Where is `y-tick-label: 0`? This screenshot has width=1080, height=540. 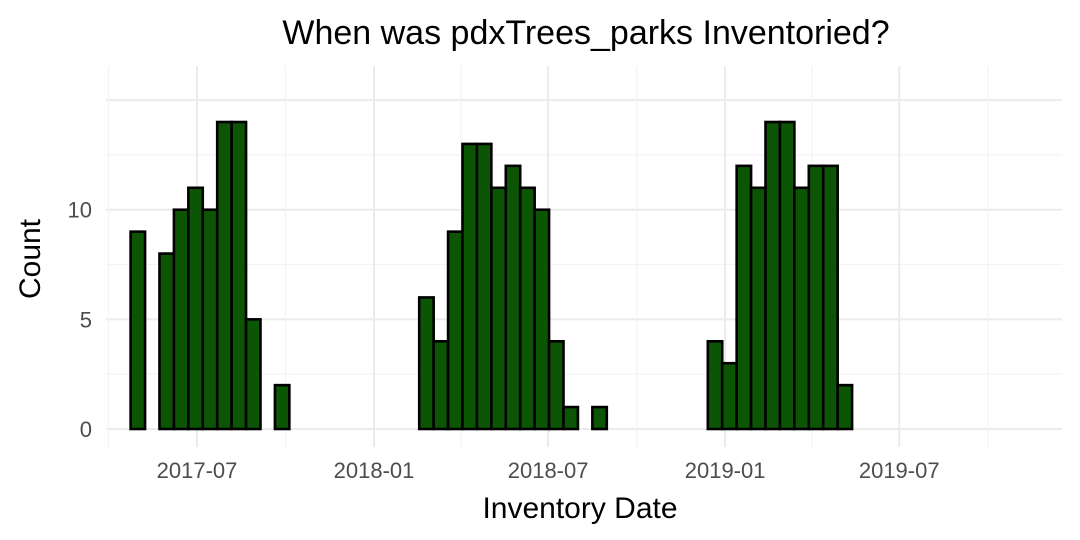
y-tick-label: 0 is located at coordinates (86, 429).